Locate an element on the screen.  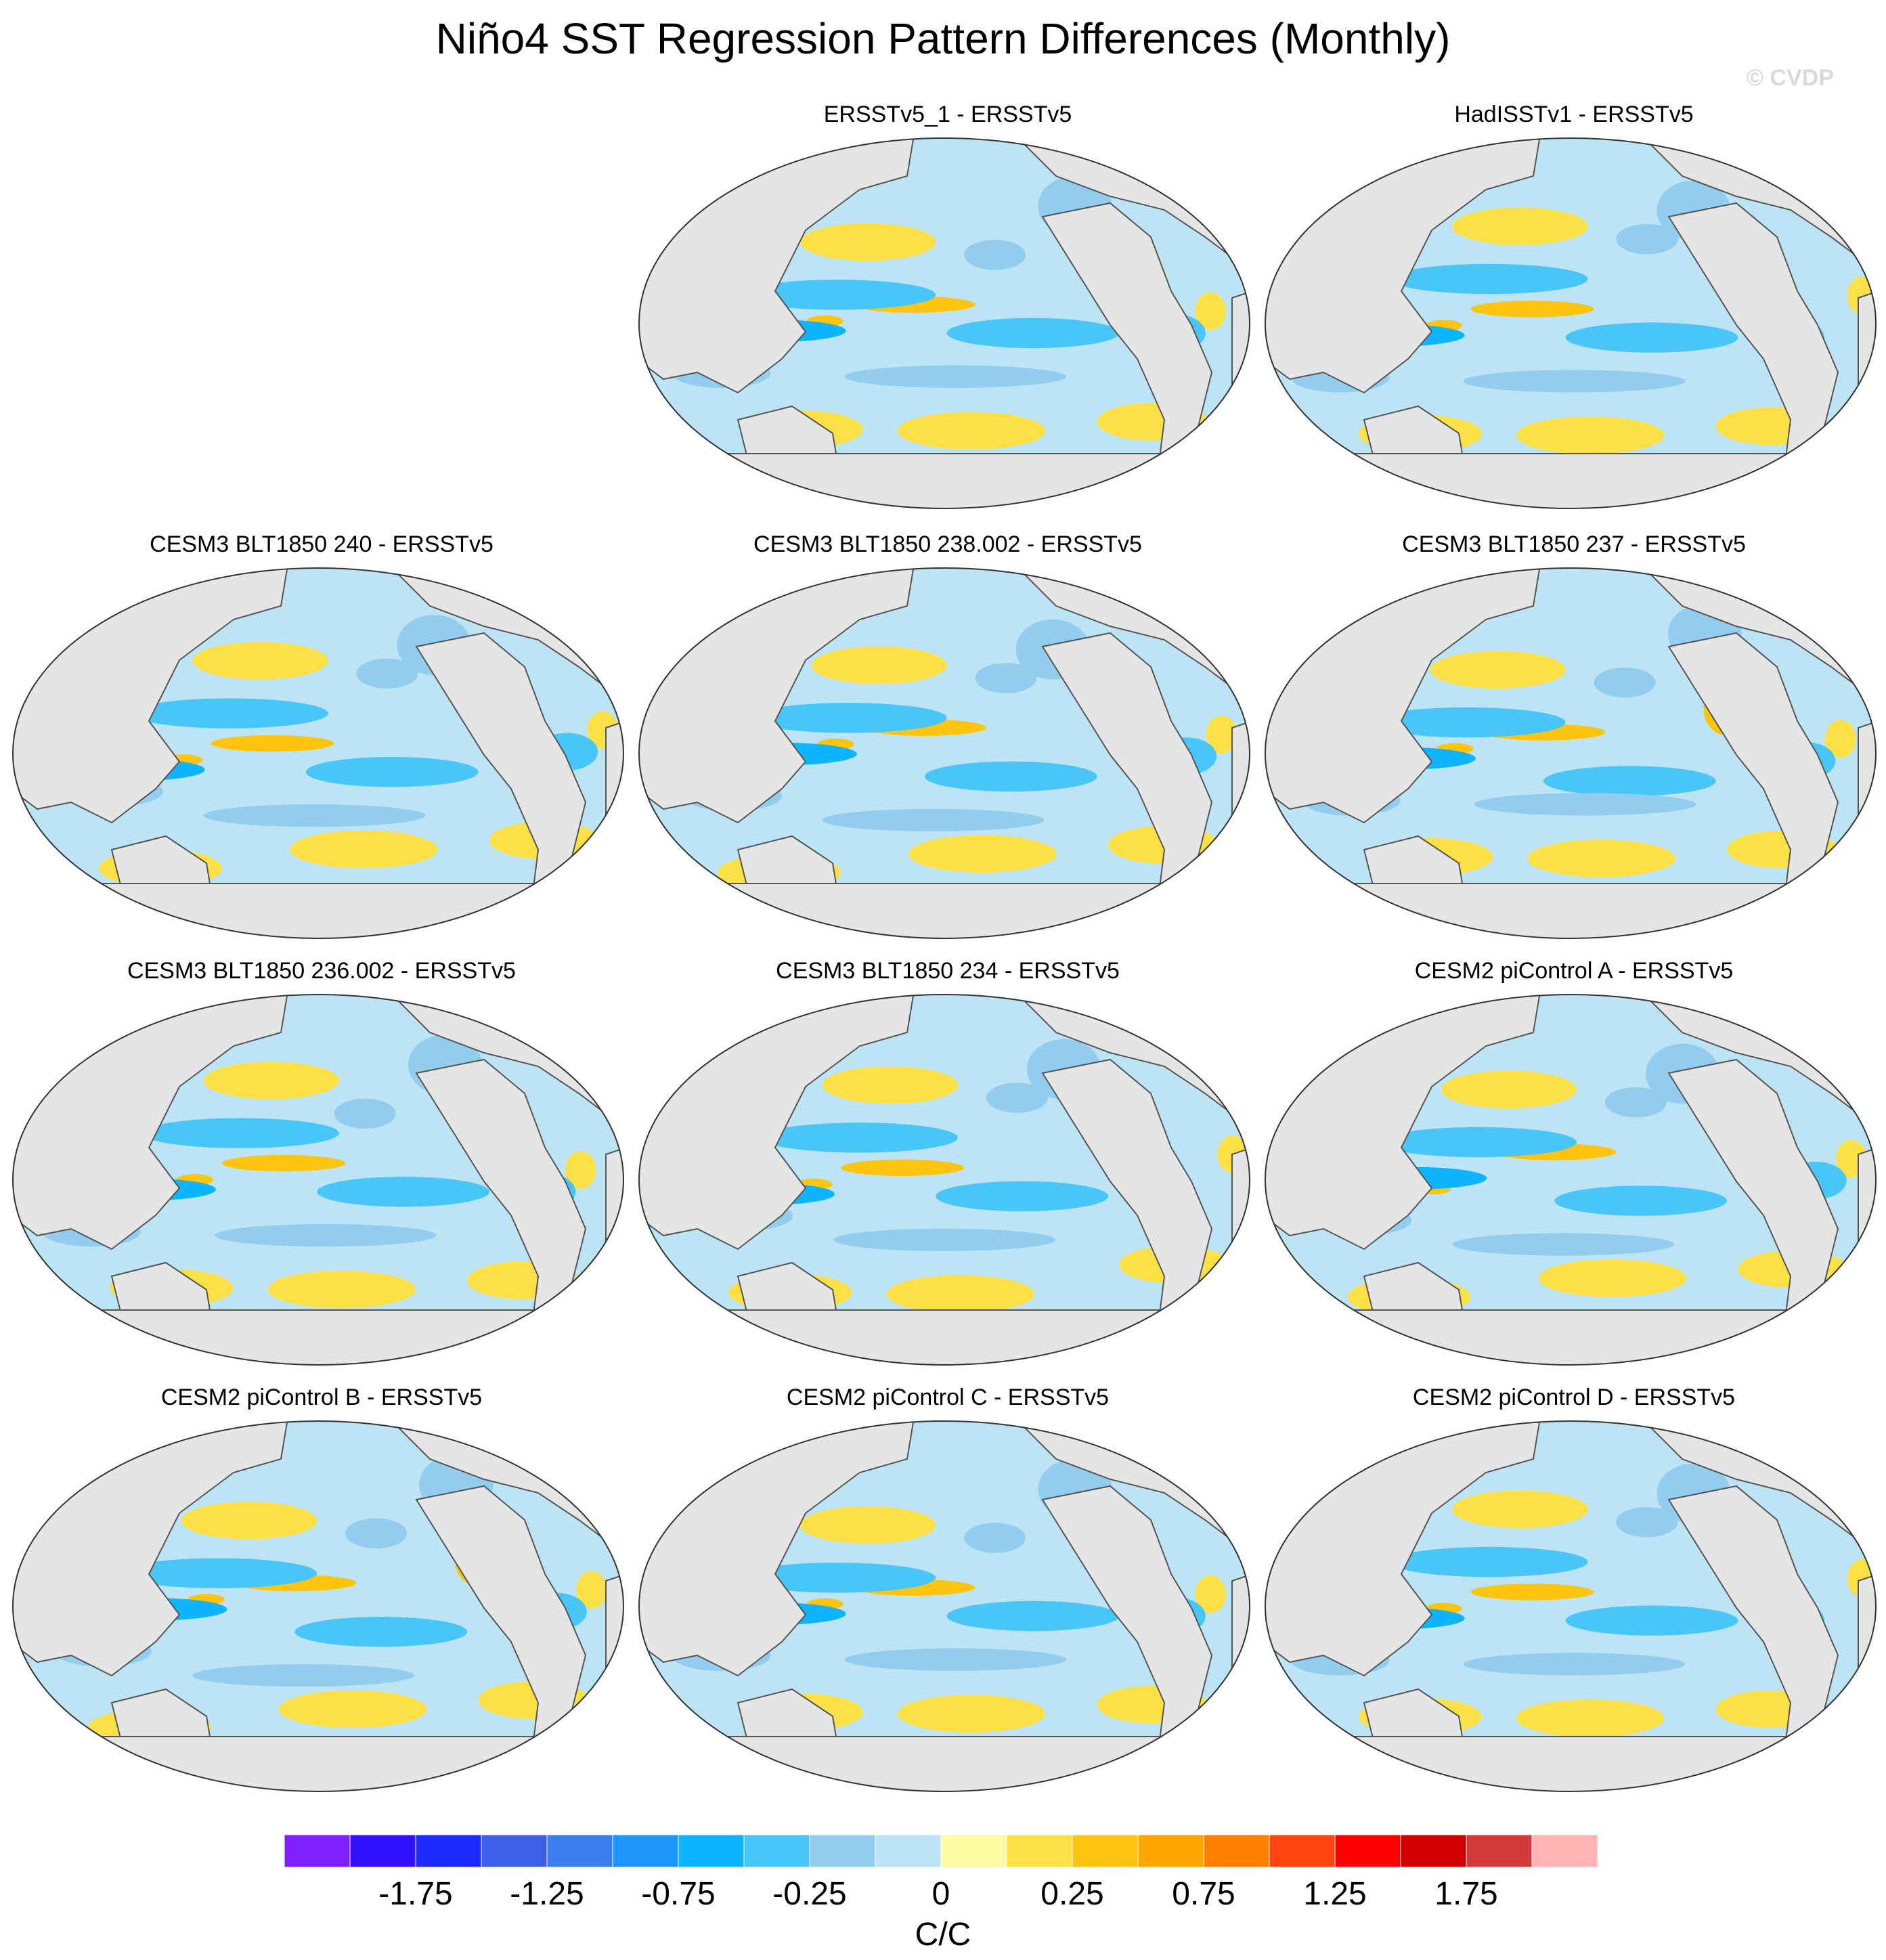
panel-title: CESM2 piControl D - ERSSTv5 is located at coordinates (1574, 1397).